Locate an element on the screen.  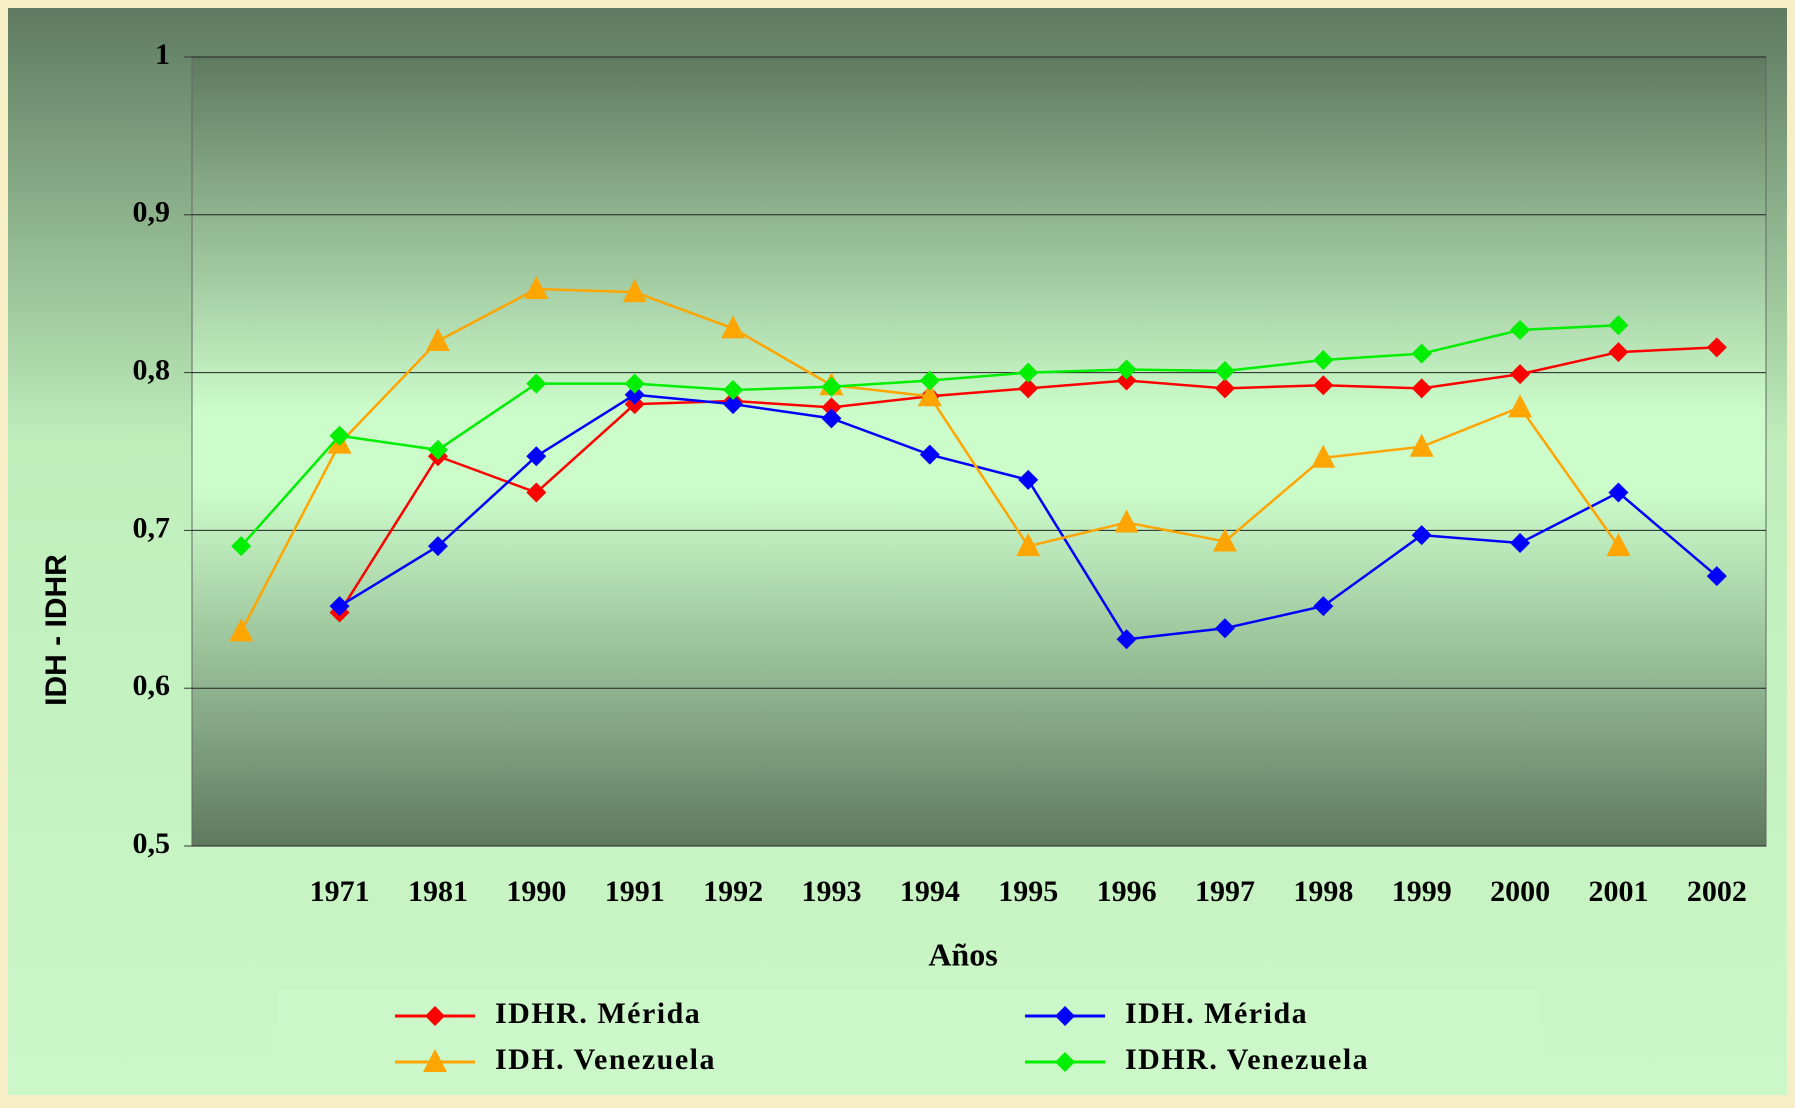
x-tick-label: 1990 is located at coordinates (536, 891).